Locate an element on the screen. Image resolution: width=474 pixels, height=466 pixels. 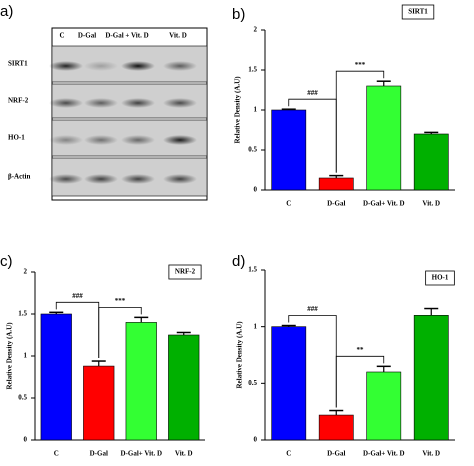
panel-label: d) is located at coordinates (238, 261).